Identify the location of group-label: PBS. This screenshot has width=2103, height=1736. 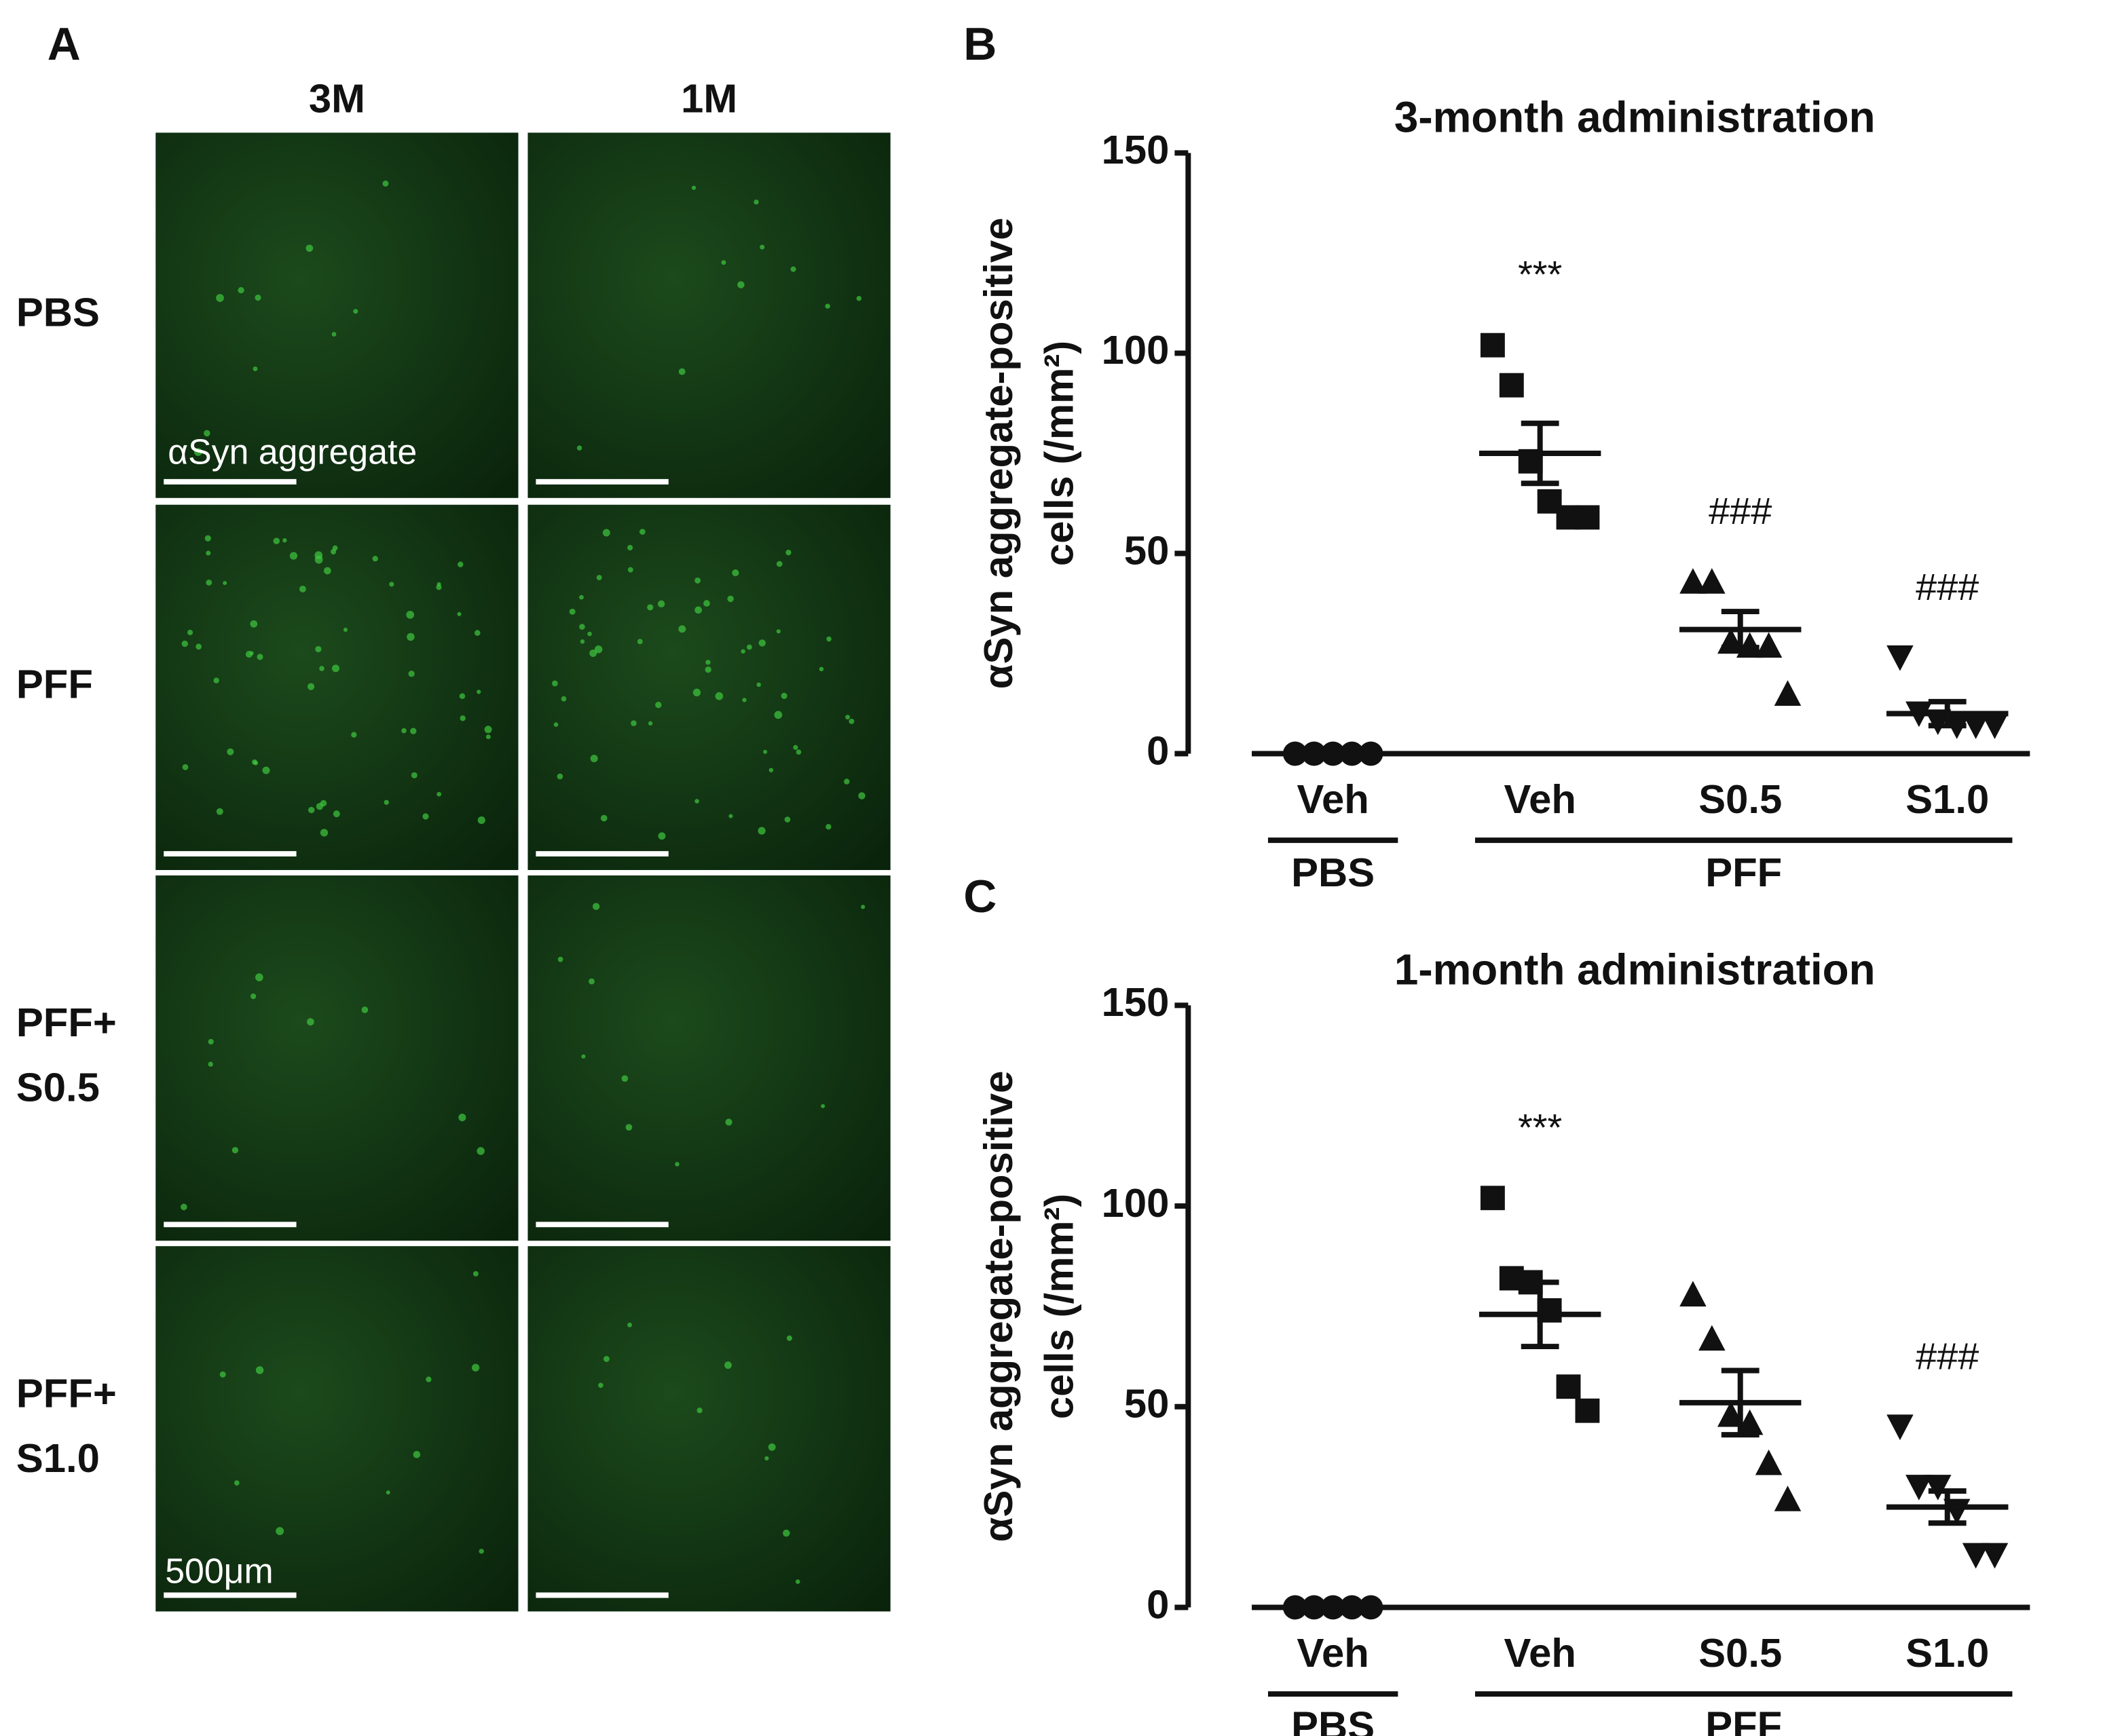
(1333, 1720).